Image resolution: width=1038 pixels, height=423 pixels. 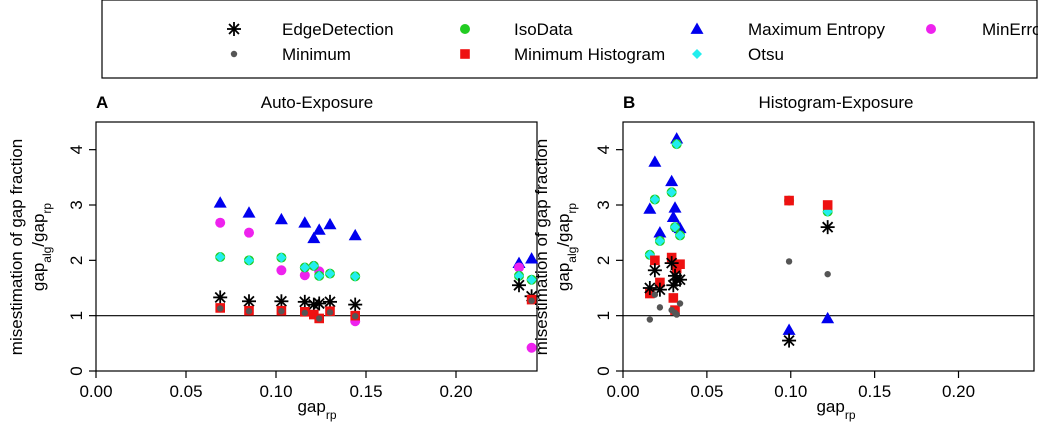 I want to click on legend-marker-minimum, so click(x=234, y=54).